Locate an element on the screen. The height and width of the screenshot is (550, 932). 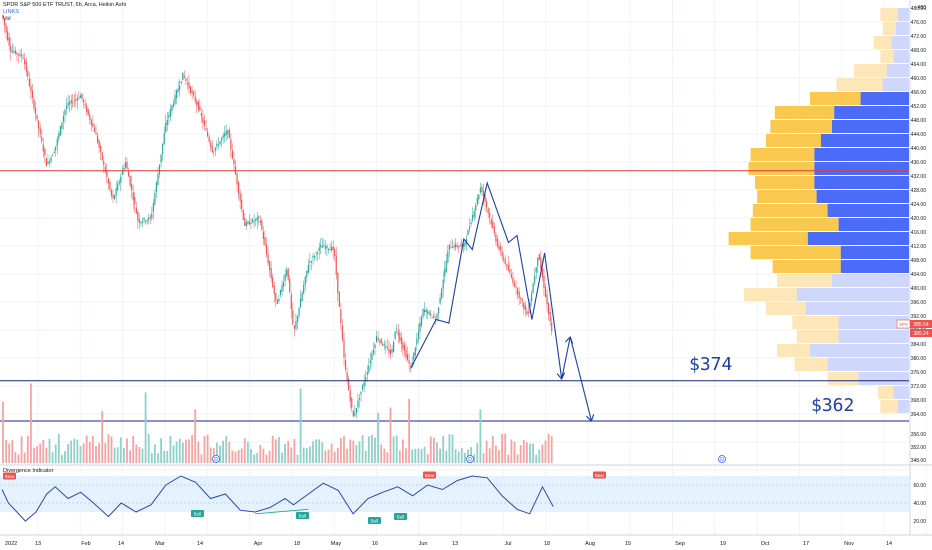
time-tick: 15 is located at coordinates (628, 544).